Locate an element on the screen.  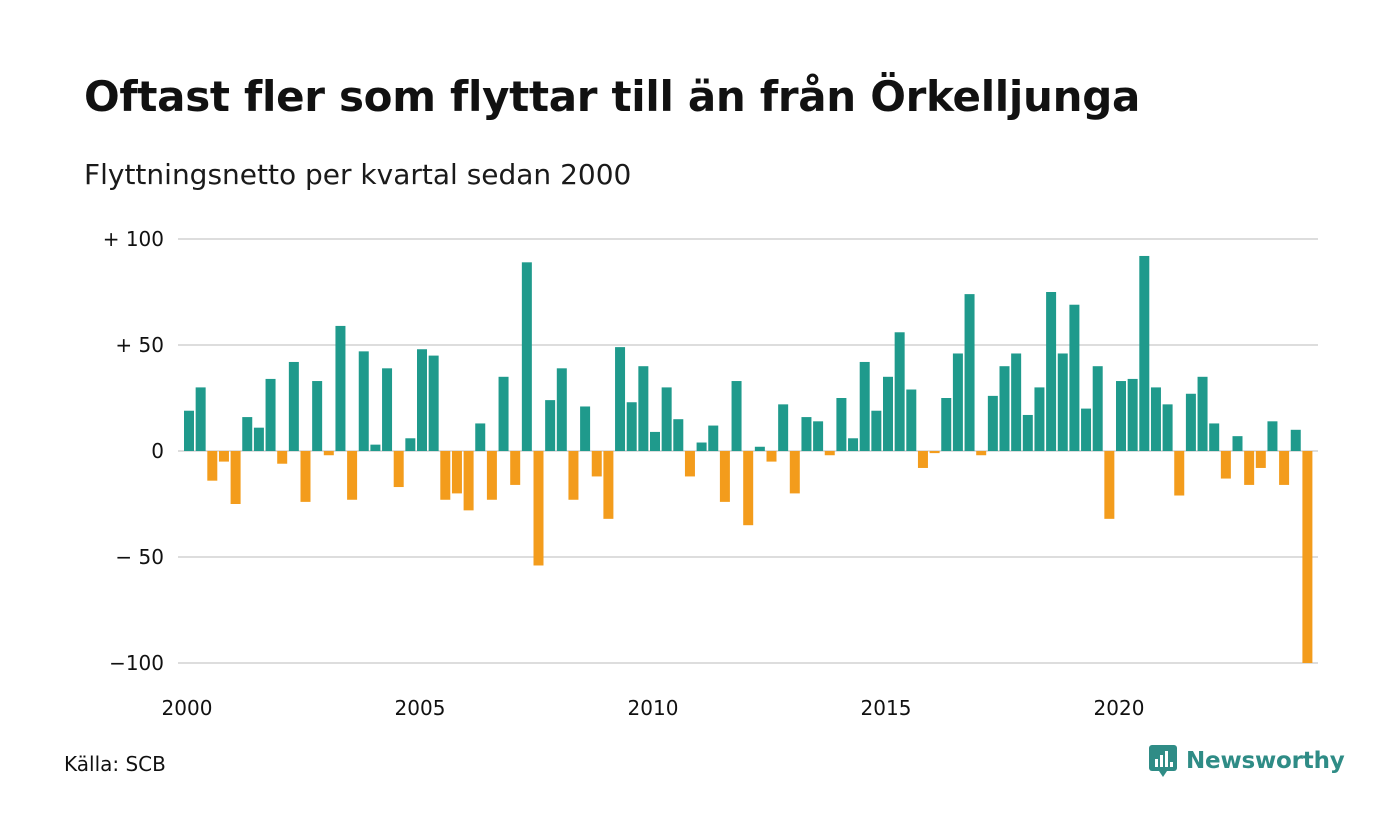
x-tick-label: 2020 is located at coordinates (1119, 708).